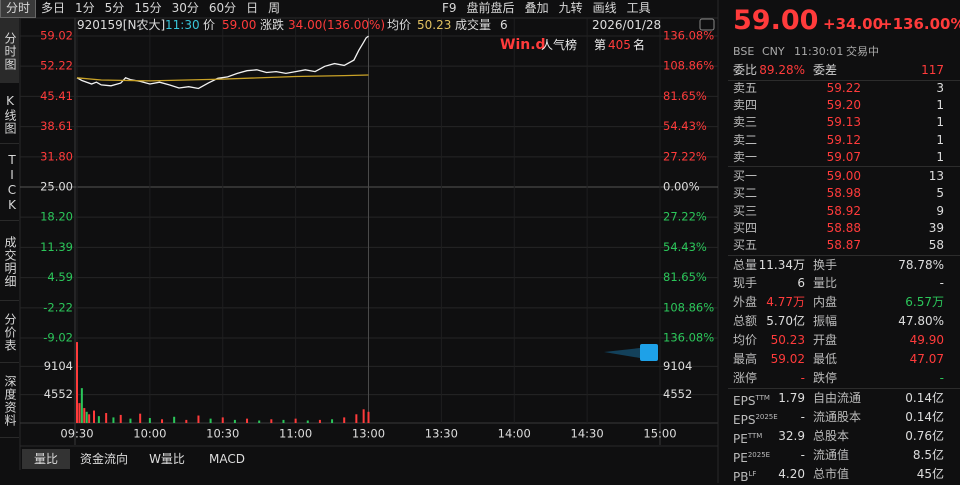 The width and height of the screenshot is (960, 485). I want to click on rank-suffix: 名, so click(639, 45).